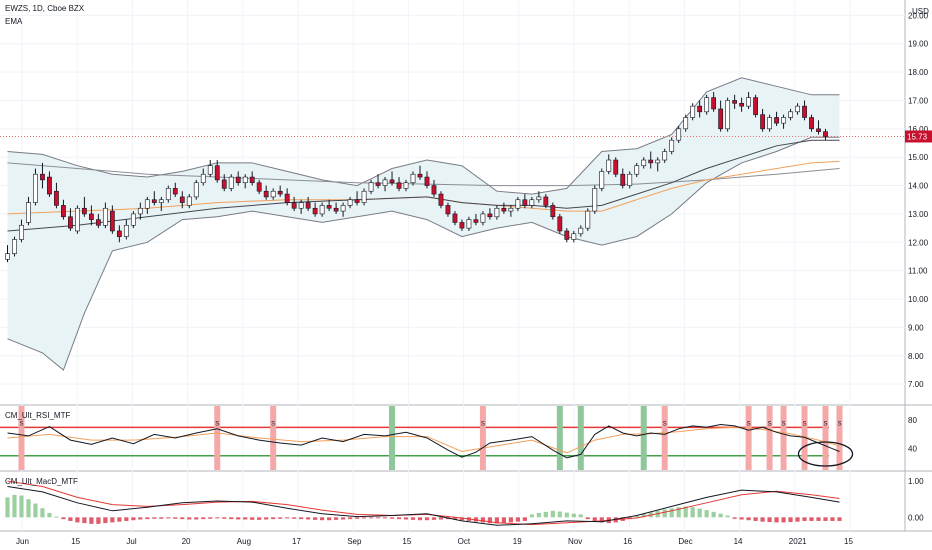 Image resolution: width=932 pixels, height=550 pixels. I want to click on rsi-oversold-bar, so click(644, 438).